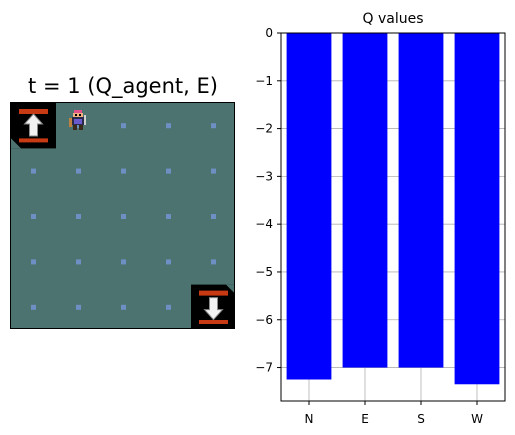 The height and width of the screenshot is (435, 515). What do you see at coordinates (421, 419) in the screenshot?
I see `x-tick-label: S` at bounding box center [421, 419].